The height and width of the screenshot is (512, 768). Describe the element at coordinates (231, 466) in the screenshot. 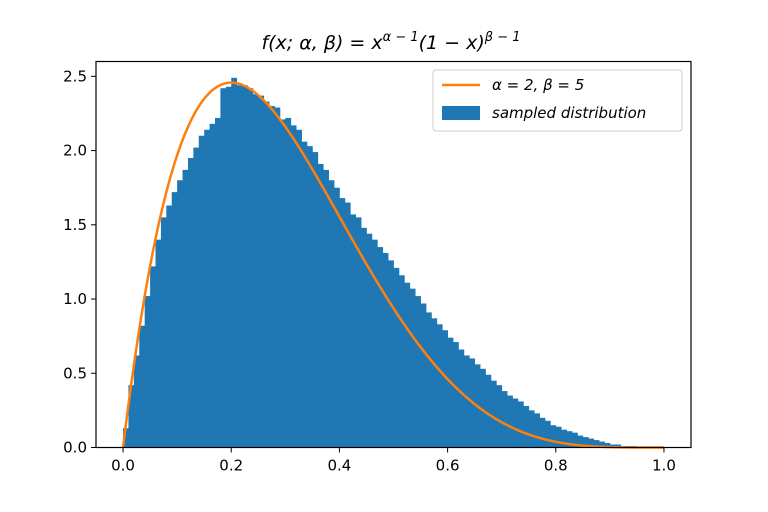

I see `x-tick-label: 0.2` at that location.